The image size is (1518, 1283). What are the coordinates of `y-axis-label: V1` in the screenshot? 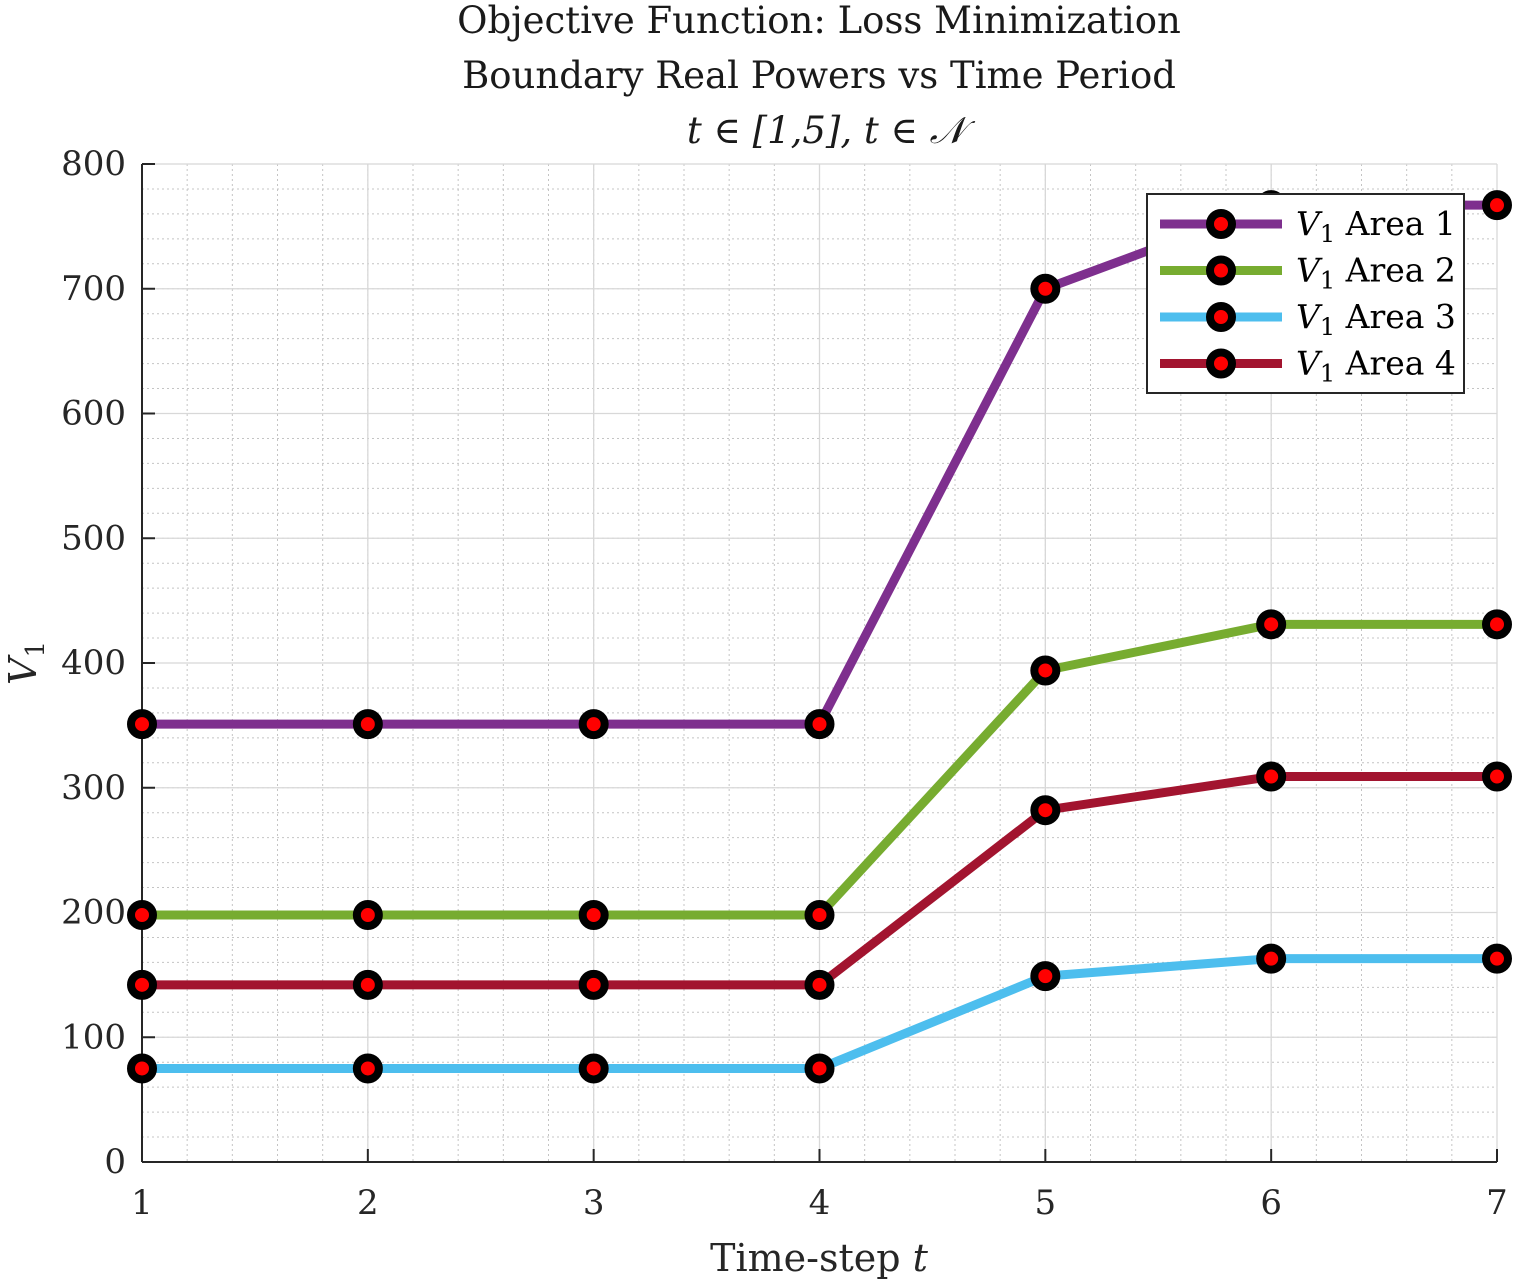 It's located at (26, 663).